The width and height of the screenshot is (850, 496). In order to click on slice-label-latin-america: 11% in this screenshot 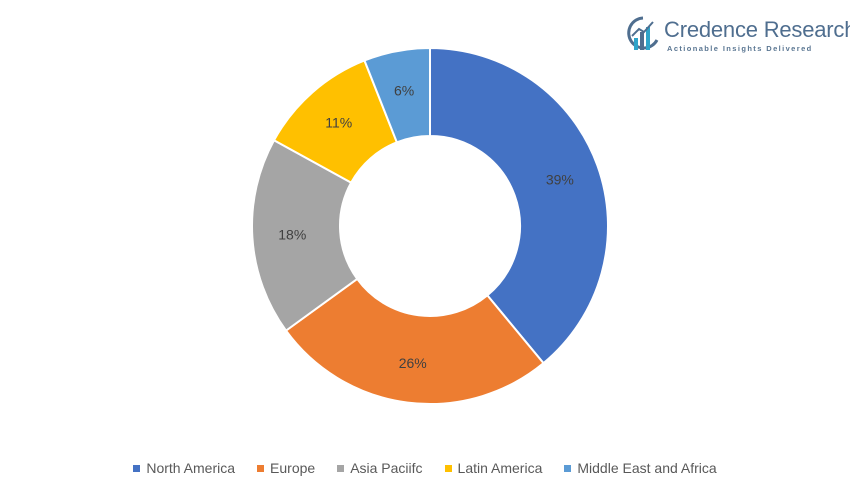, I will do `click(338, 122)`.